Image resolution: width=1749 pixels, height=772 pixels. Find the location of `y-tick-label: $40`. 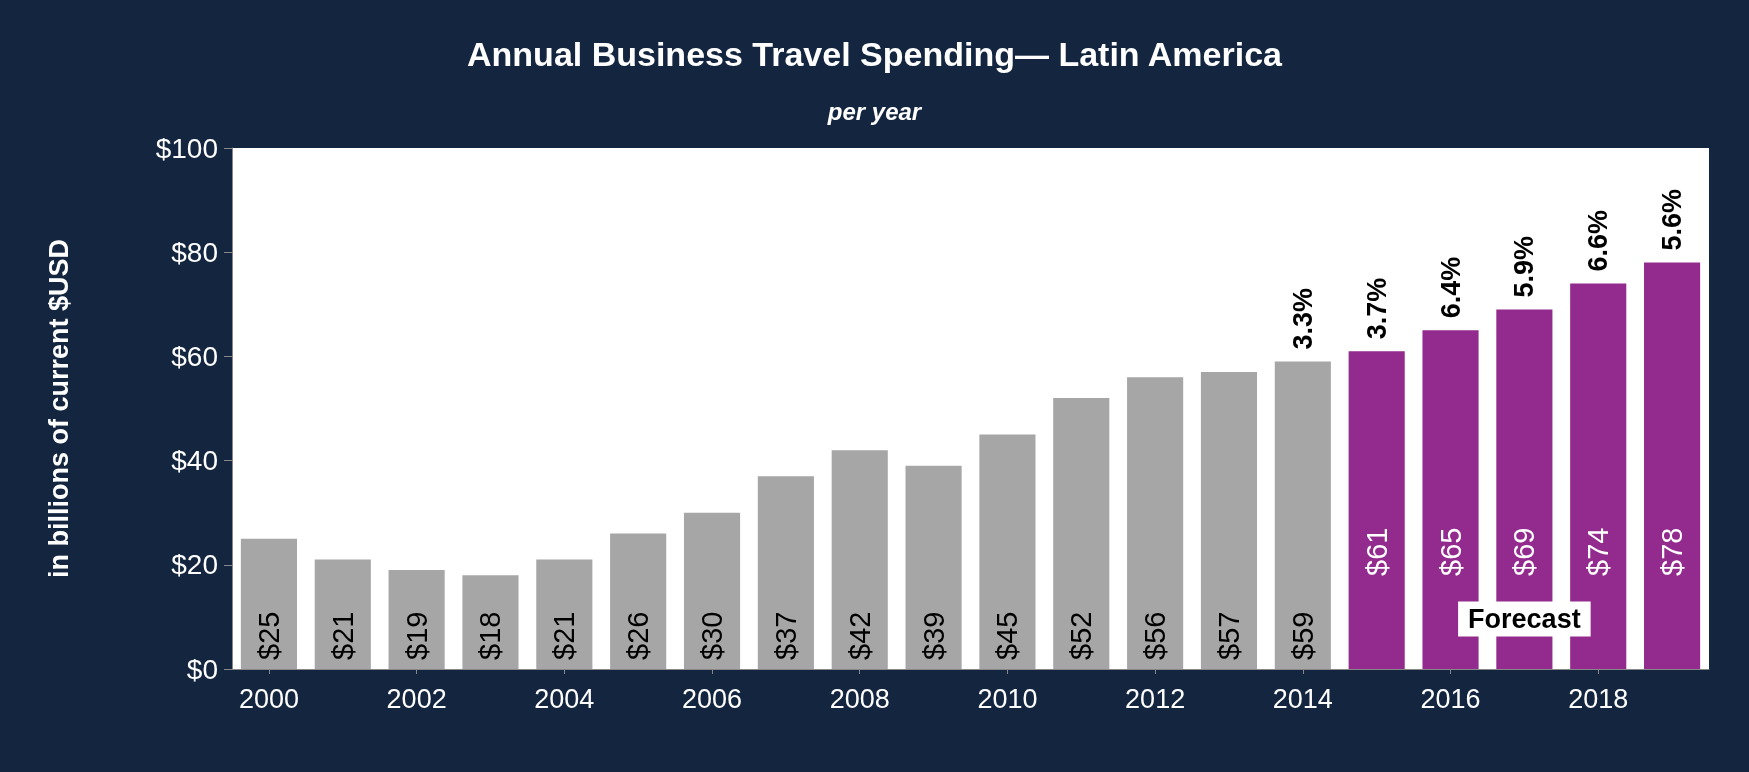

y-tick-label: $40 is located at coordinates (194, 461).